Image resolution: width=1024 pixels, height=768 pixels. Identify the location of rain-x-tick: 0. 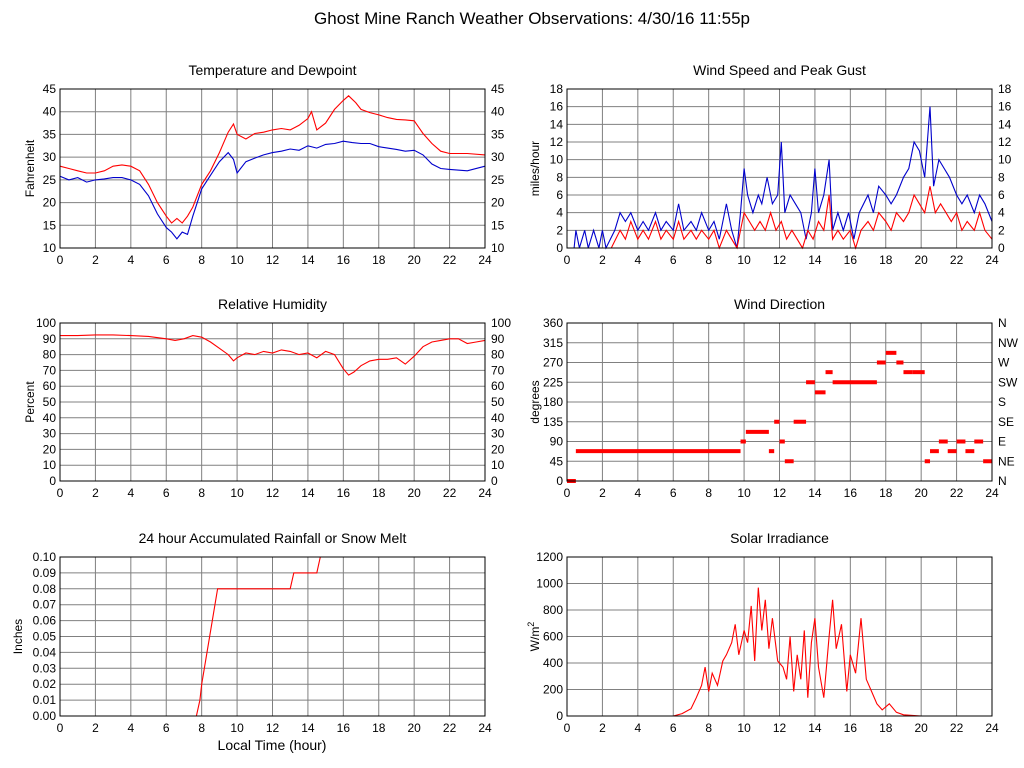
(60, 728).